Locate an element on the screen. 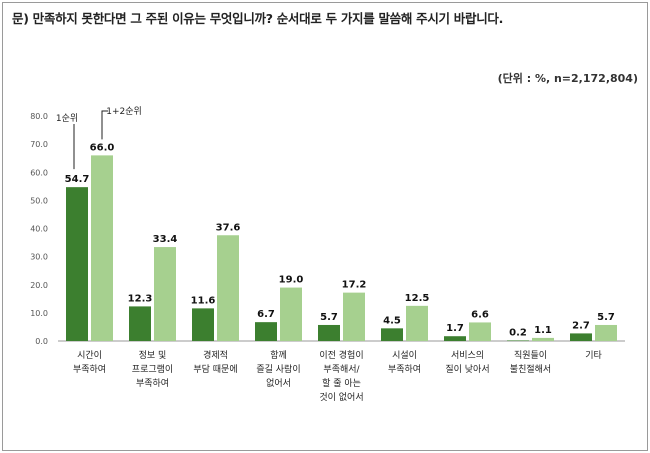 Image resolution: width=650 pixels, height=453 pixels. value-label-s2-c7: 6.6 is located at coordinates (480, 314).